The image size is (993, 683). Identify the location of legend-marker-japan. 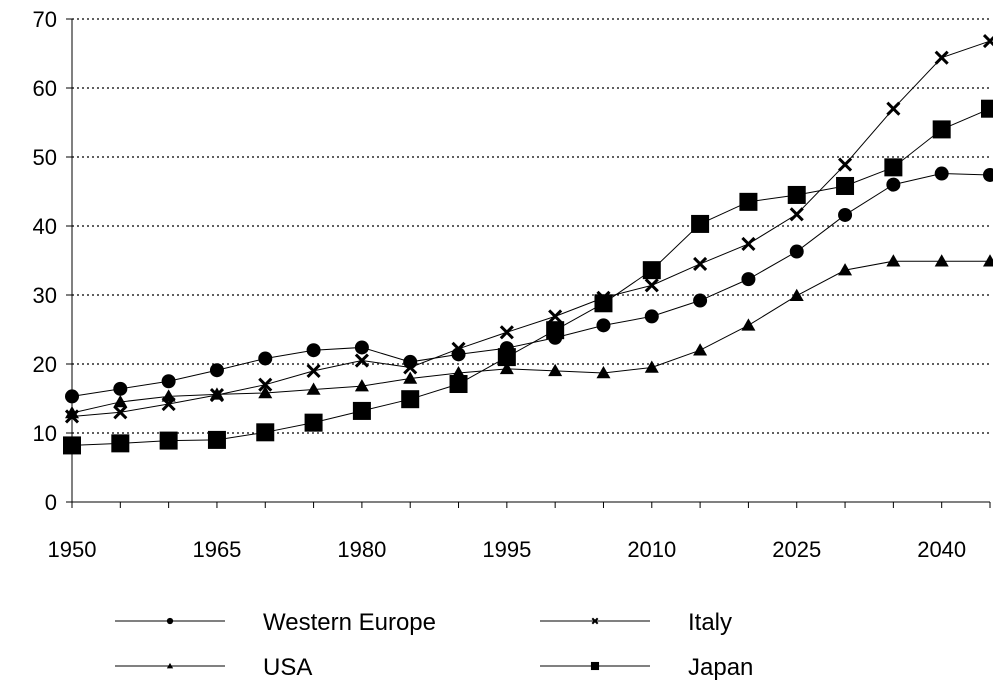
(595, 666).